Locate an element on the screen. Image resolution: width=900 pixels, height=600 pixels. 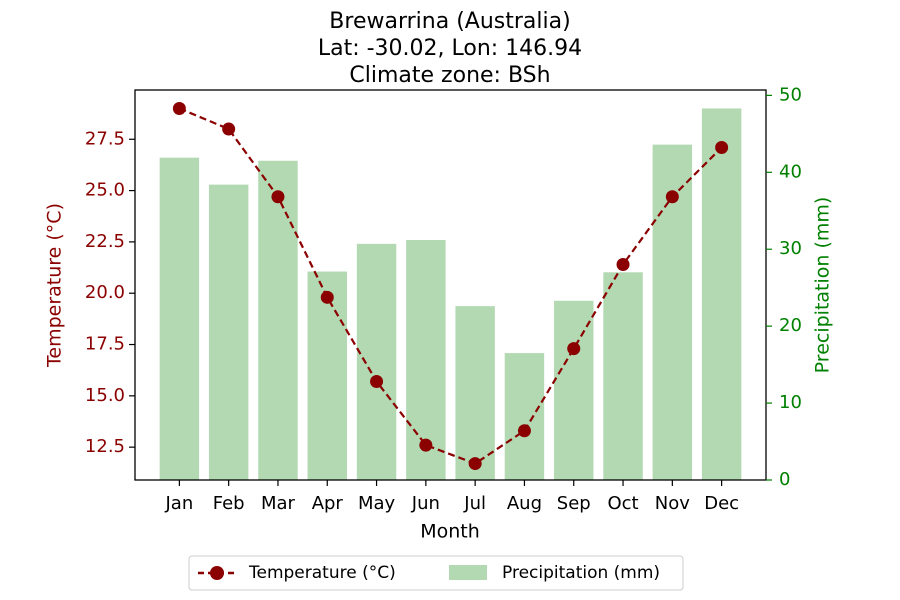
y-axis-label-temperature: Temperature (°C) is located at coordinates (55, 285).